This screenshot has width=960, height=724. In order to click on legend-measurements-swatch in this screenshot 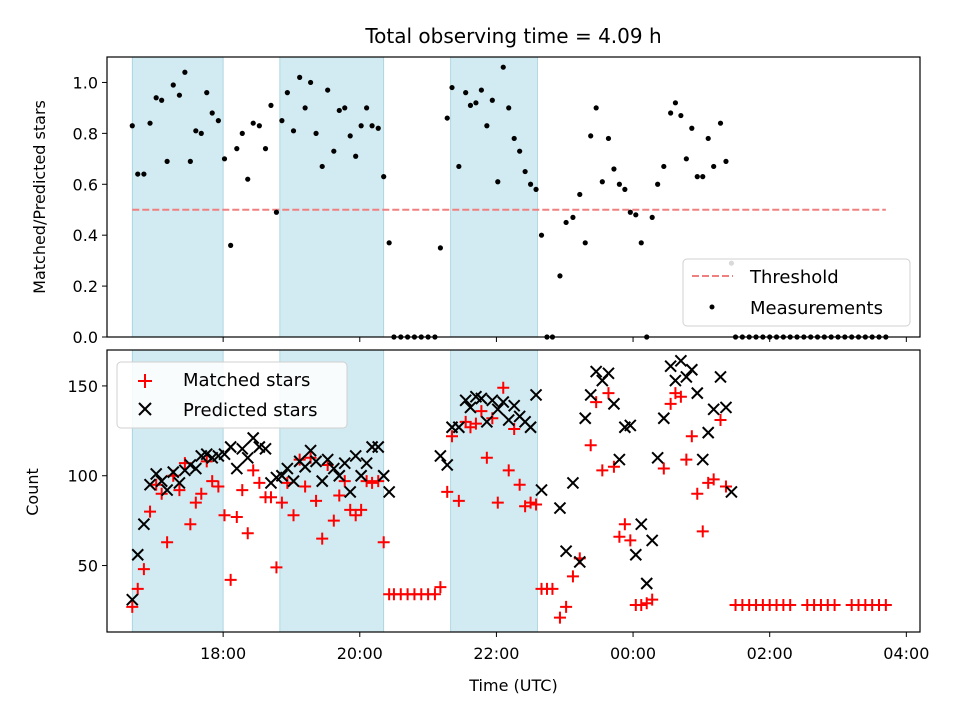, I will do `click(712, 307)`.